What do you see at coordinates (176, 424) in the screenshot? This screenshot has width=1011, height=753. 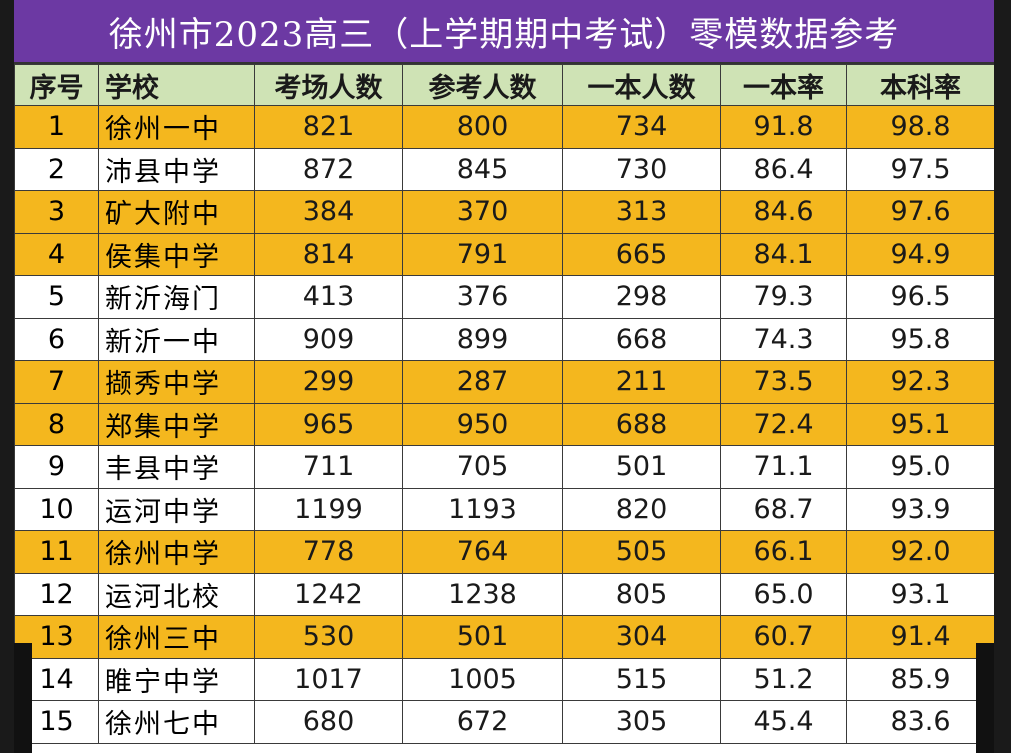 I see `cell-school: 郑集中学` at bounding box center [176, 424].